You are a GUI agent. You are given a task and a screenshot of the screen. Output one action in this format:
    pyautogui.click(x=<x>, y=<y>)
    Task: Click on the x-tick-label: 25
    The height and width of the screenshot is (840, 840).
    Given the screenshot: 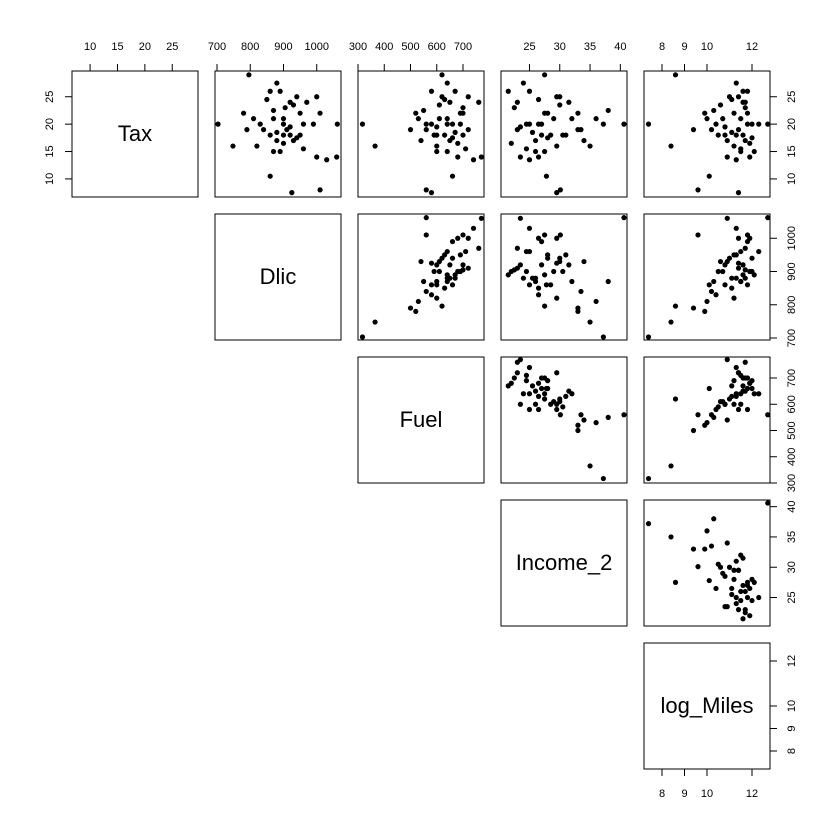 What is the action you would take?
    pyautogui.click(x=172, y=47)
    